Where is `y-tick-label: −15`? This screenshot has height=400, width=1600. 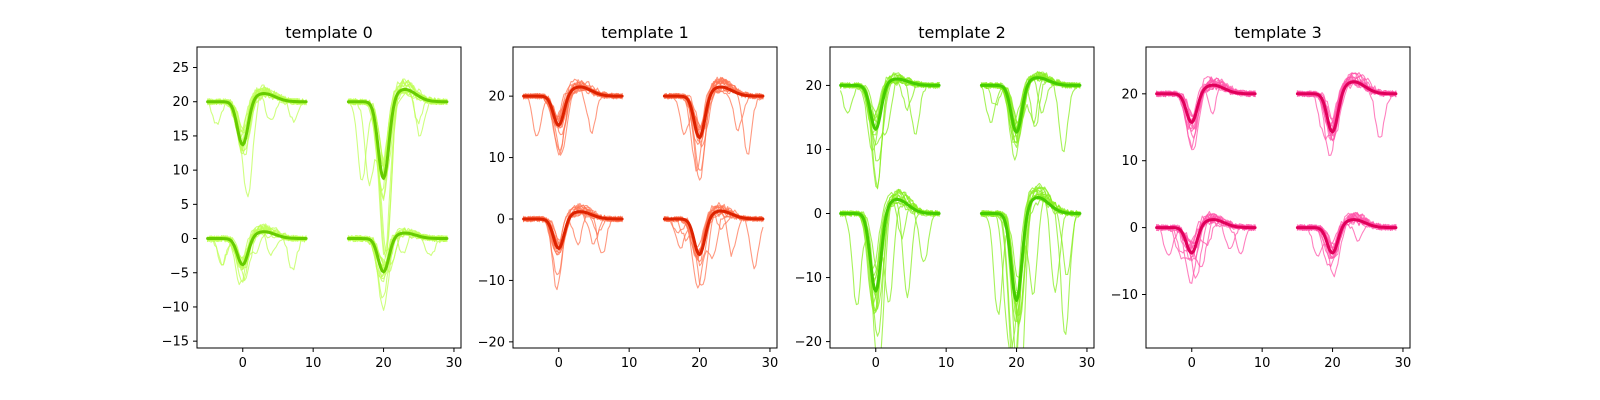
y-tick-label: −15 is located at coordinates (175, 342).